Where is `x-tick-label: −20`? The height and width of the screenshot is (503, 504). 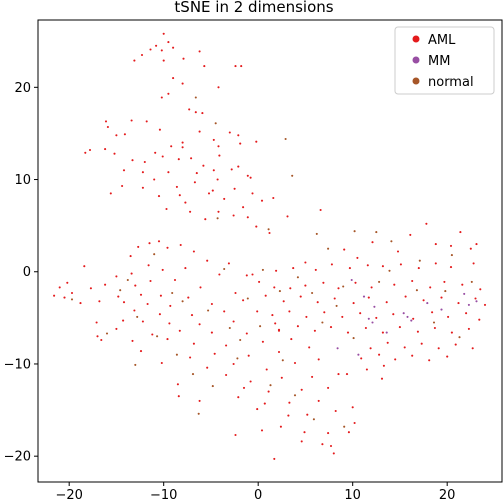 x-tick-label: −20 is located at coordinates (68, 495).